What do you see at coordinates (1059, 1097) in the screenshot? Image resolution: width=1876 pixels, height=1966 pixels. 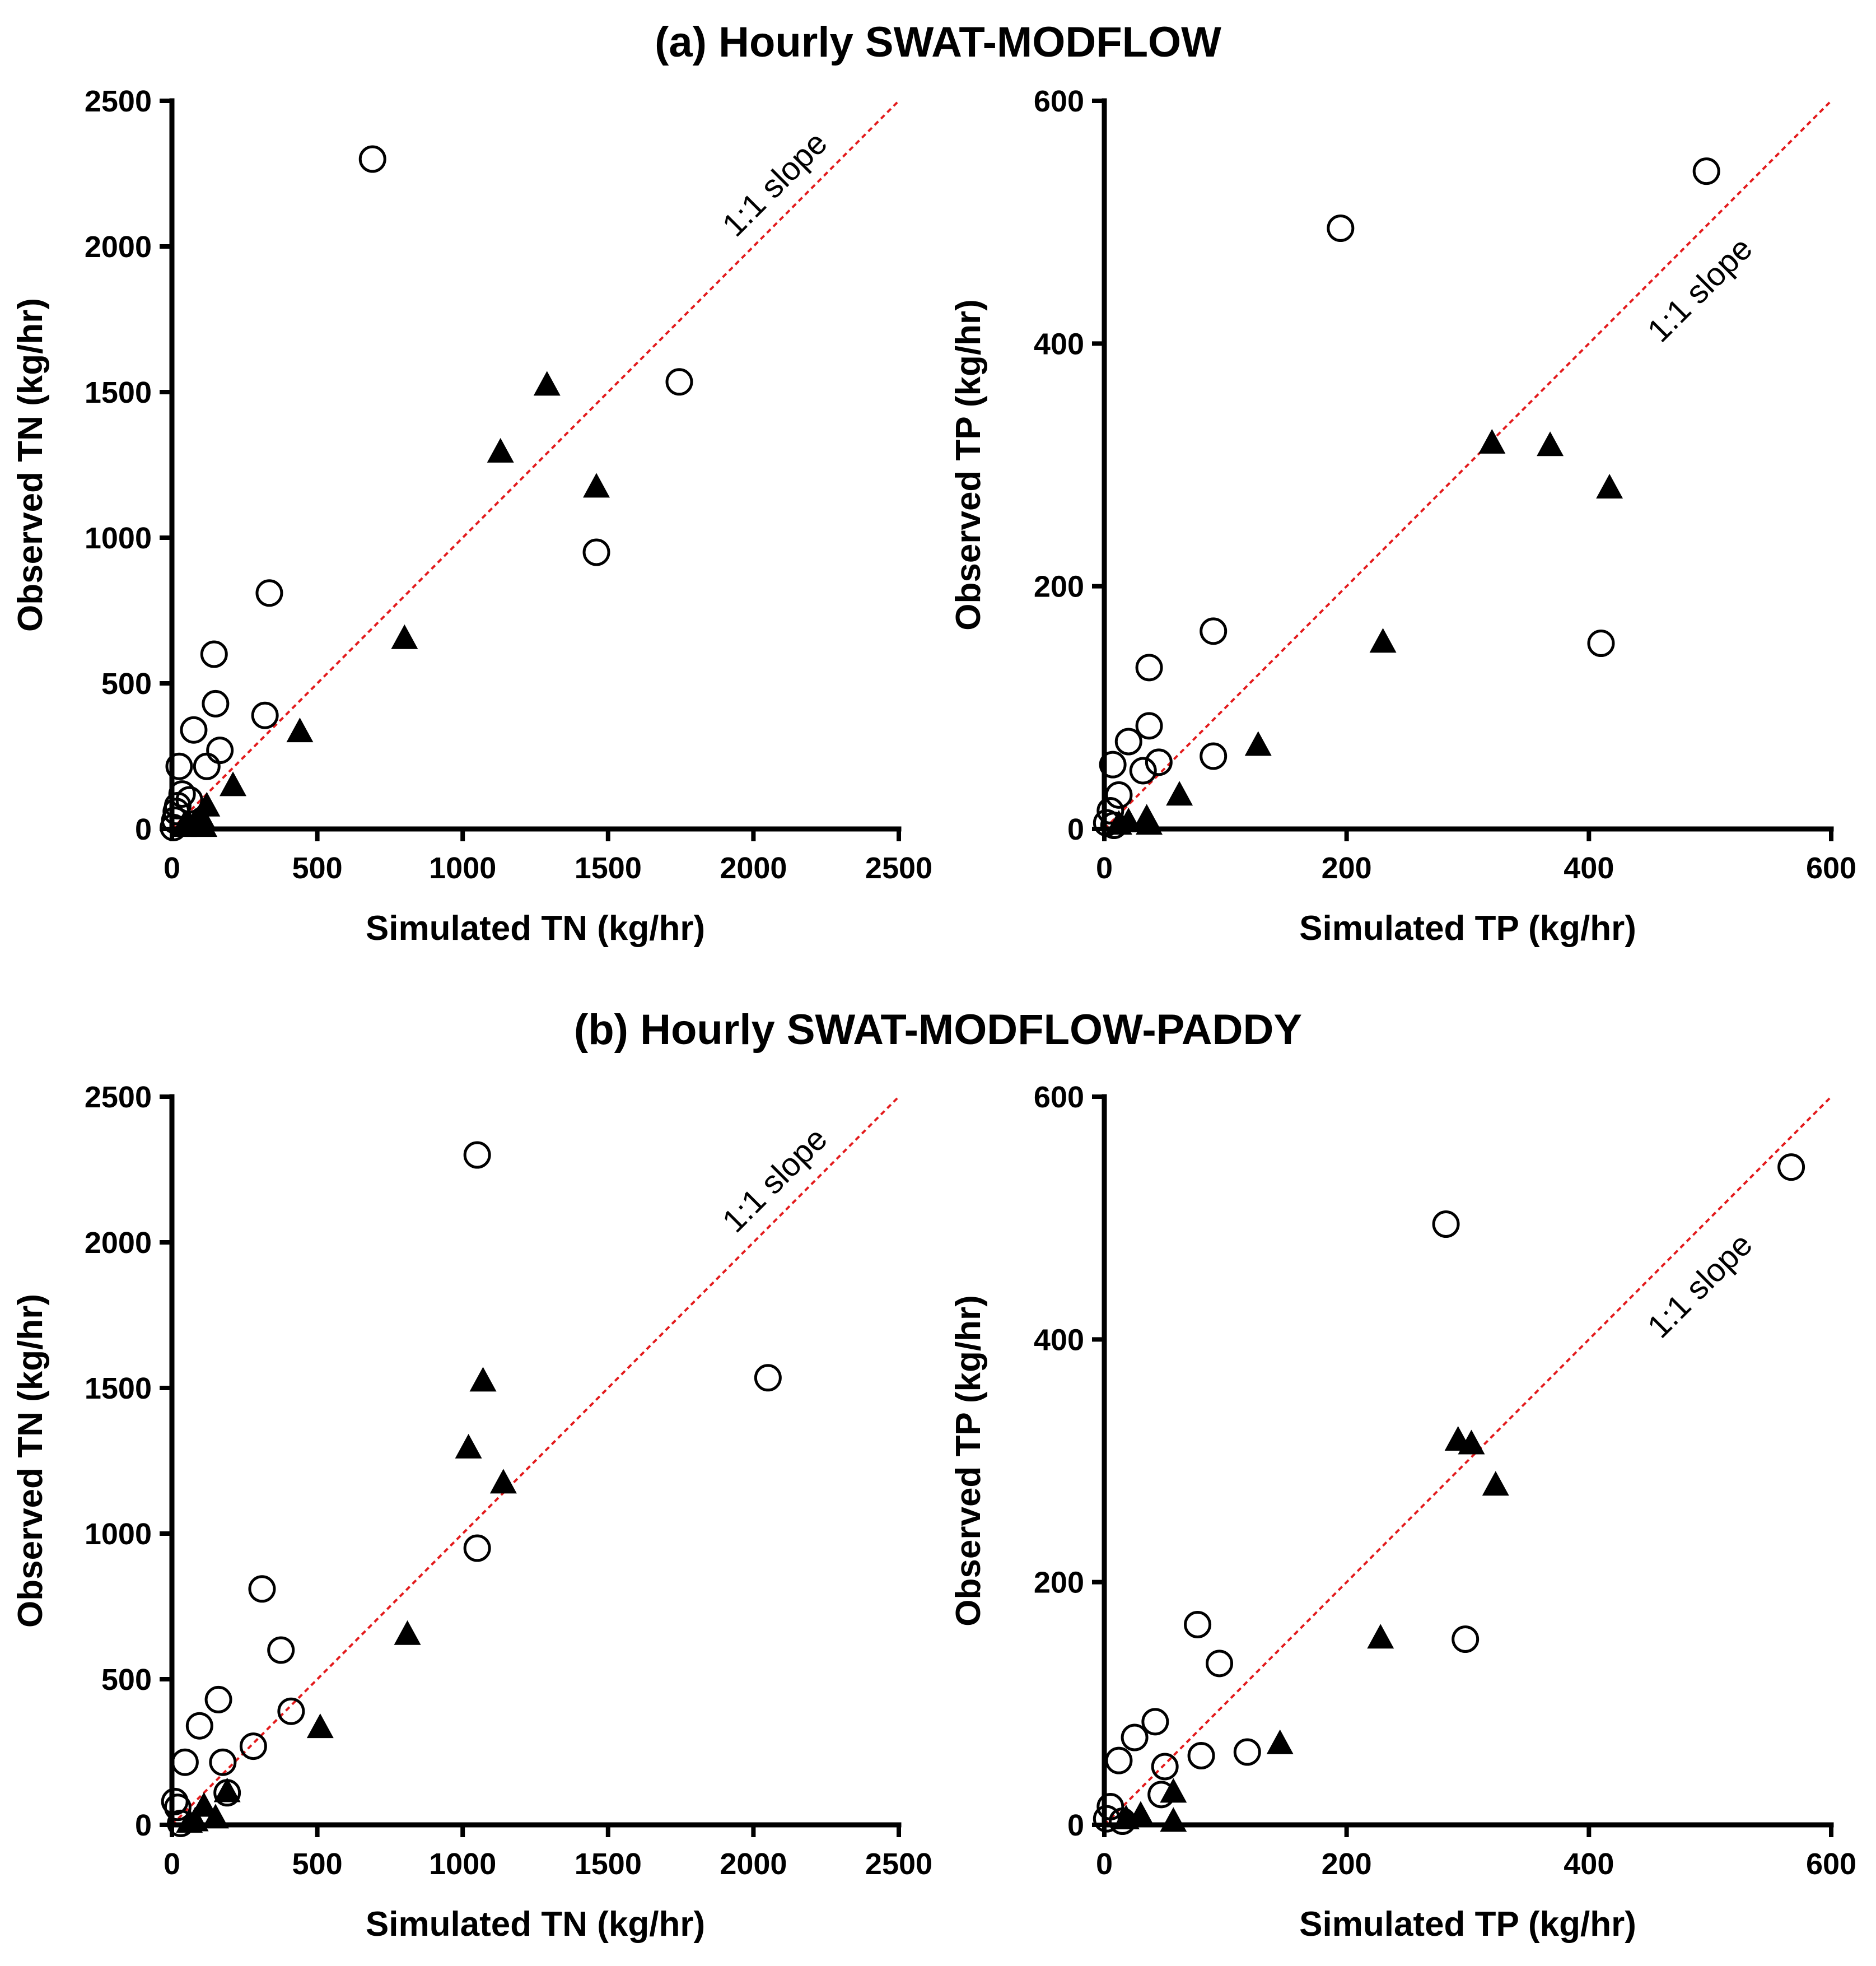 I see `y-tick-label: 600` at bounding box center [1059, 1097].